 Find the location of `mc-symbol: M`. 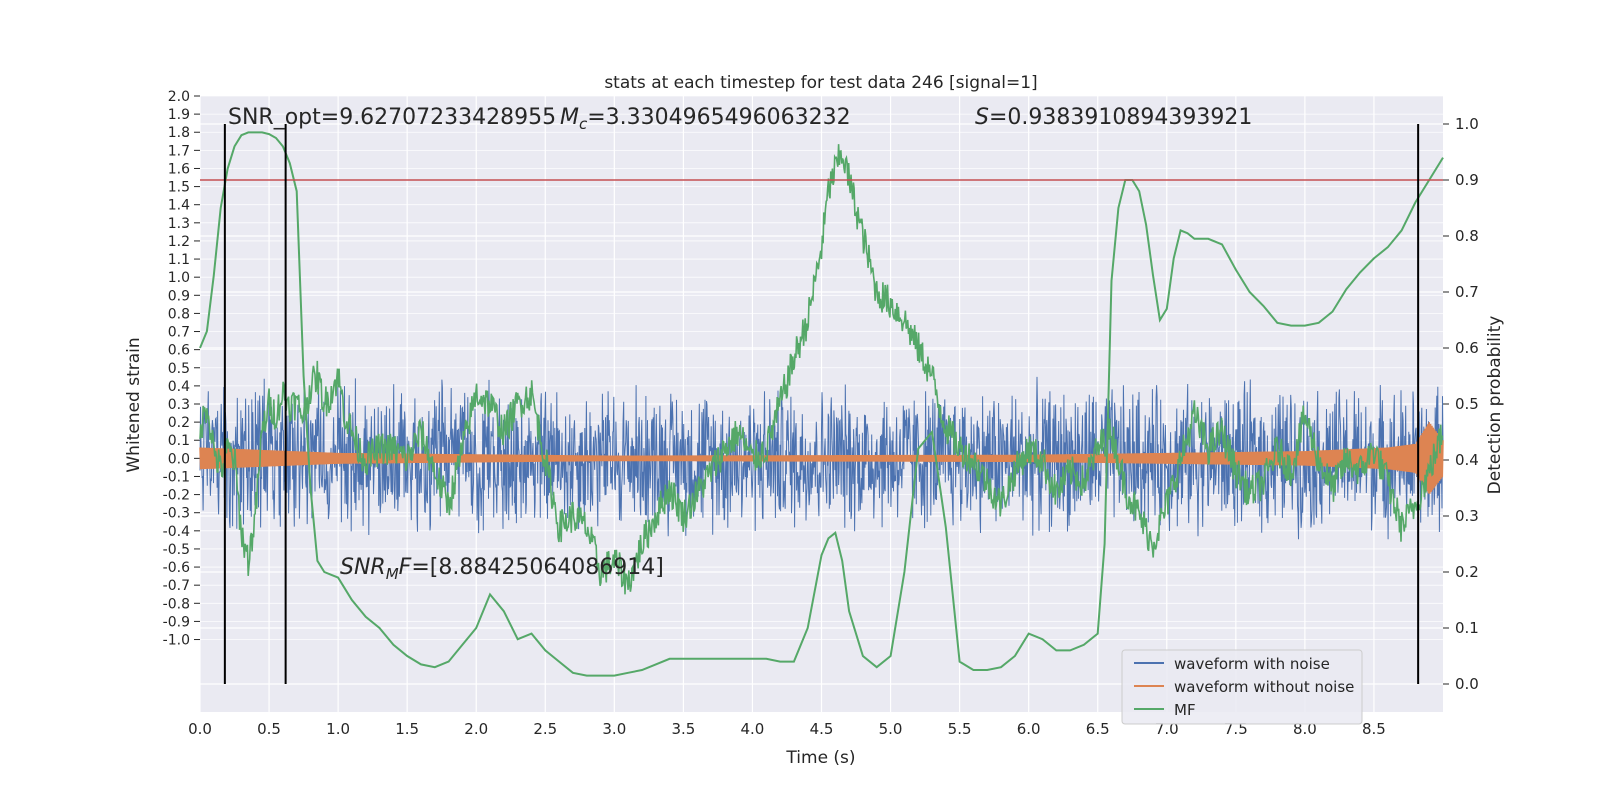

mc-symbol: M is located at coordinates (569, 117).